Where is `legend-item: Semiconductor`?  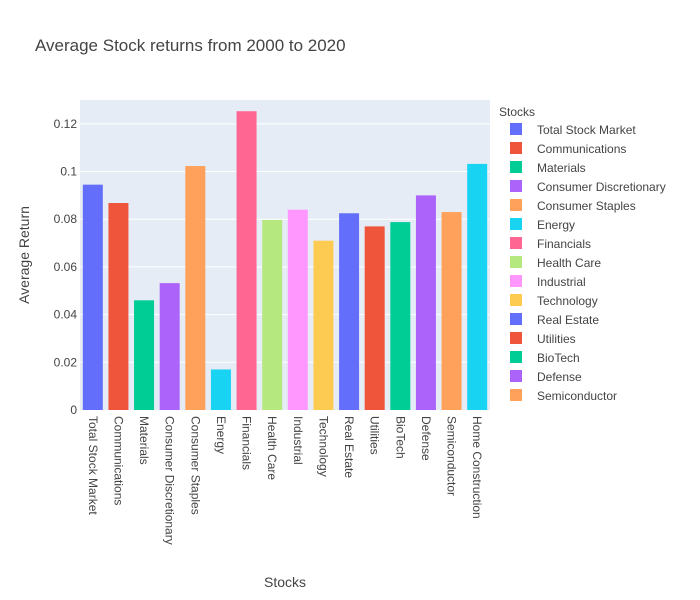
legend-item: Semiconductor is located at coordinates (563, 396).